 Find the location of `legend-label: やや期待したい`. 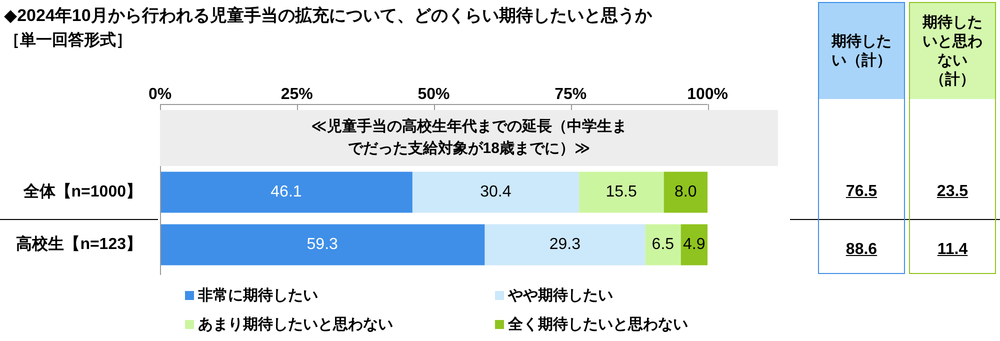

legend-label: やや期待したい is located at coordinates (560, 295).